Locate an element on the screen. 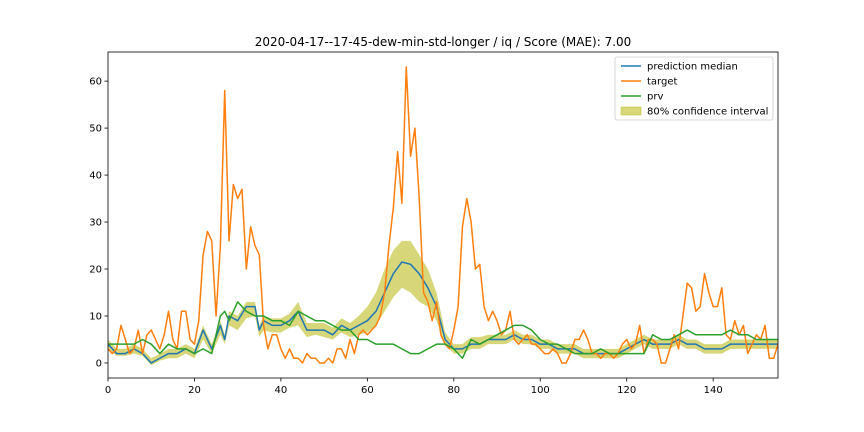 Image resolution: width=864 pixels, height=432 pixels. legend-label-ci: 80% confidence interval is located at coordinates (707, 112).